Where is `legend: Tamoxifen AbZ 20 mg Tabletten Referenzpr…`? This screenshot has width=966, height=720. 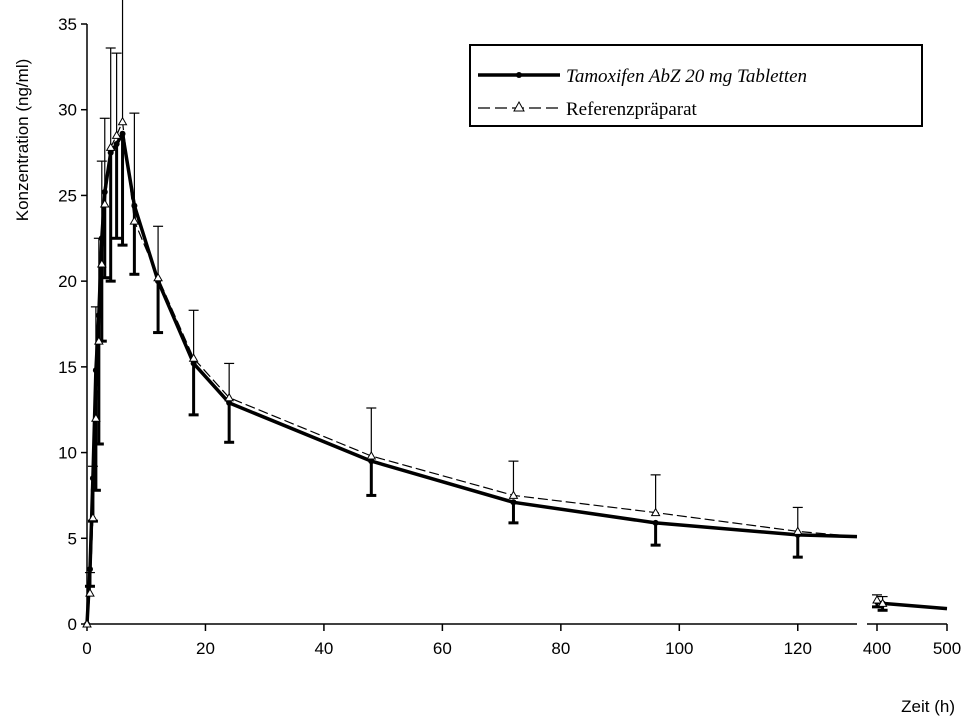
legend: Tamoxifen AbZ 20 mg Tabletten Referenzpr… is located at coordinates (696, 85).